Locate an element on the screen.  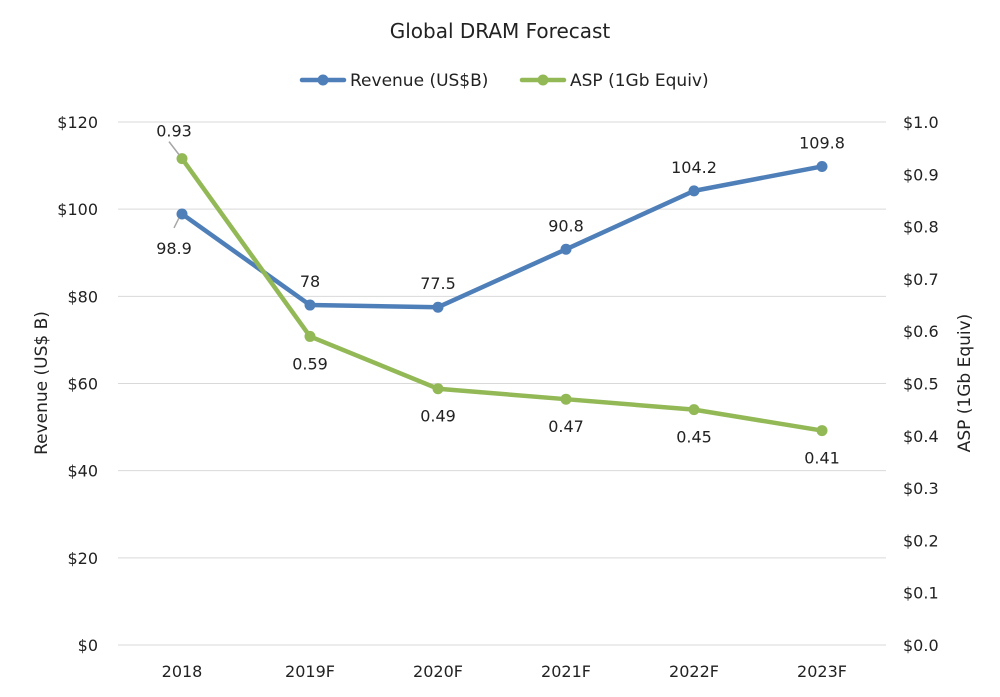
left-tick-label: $120 is located at coordinates (77, 122).